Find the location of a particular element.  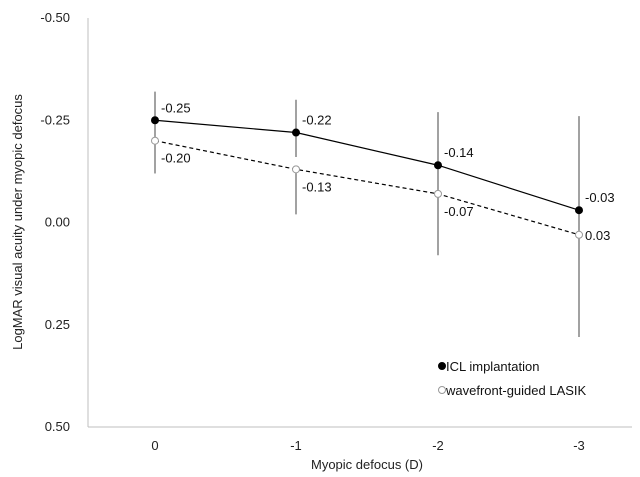

x-axis-title: Myopic defocus (D) is located at coordinates (367, 464).